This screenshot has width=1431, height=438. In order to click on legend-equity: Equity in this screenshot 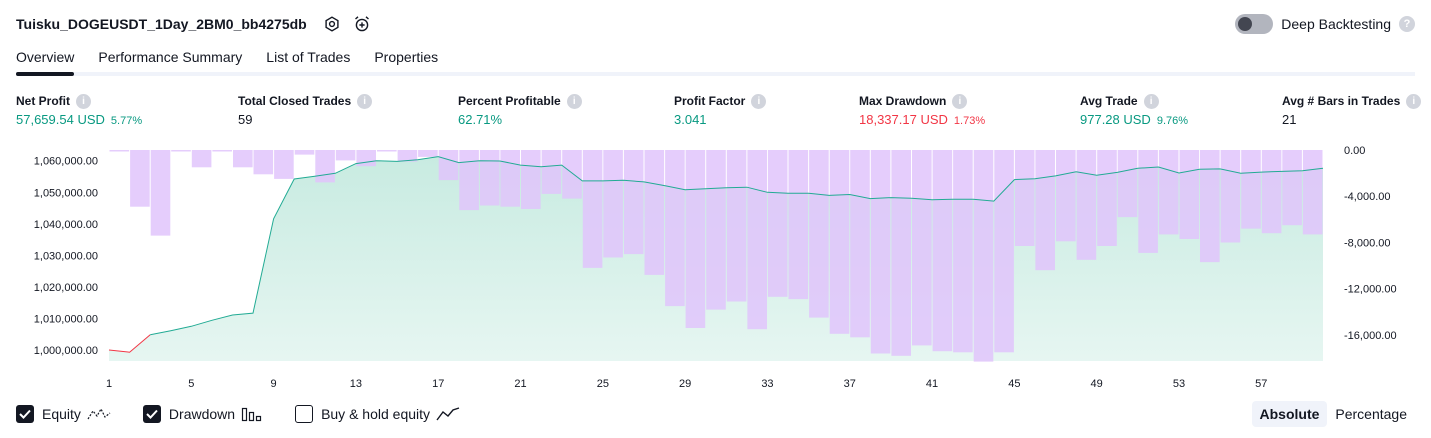, I will do `click(63, 414)`.